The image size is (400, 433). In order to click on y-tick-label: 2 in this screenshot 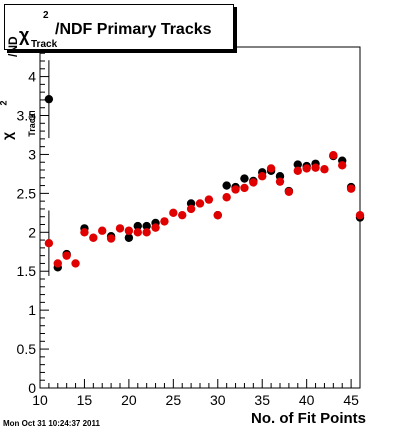, I will do `click(32, 232)`.